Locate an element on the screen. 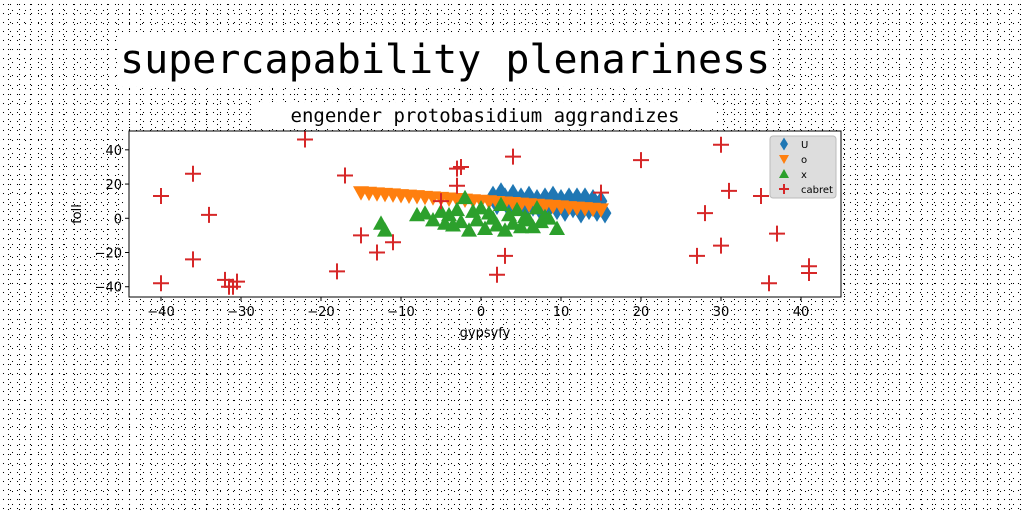 The height and width of the screenshot is (512, 1024). legend-label: x is located at coordinates (804, 175).